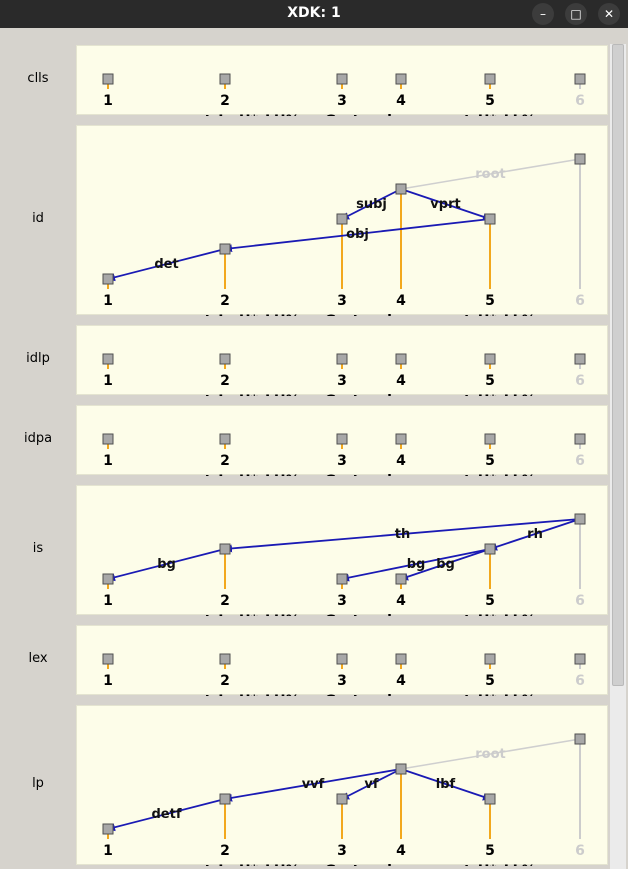 The height and width of the screenshot is (869, 628). Describe the element at coordinates (543, 14) in the screenshot. I see `minimize-icon: –` at that location.